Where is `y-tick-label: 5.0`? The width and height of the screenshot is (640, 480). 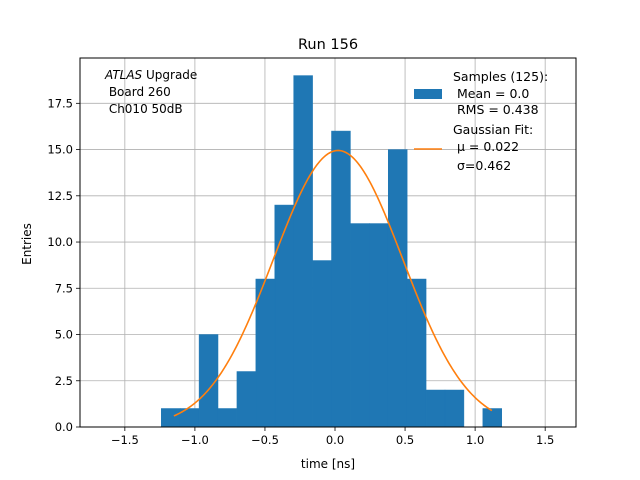 y-tick-label: 5.0 is located at coordinates (64, 335).